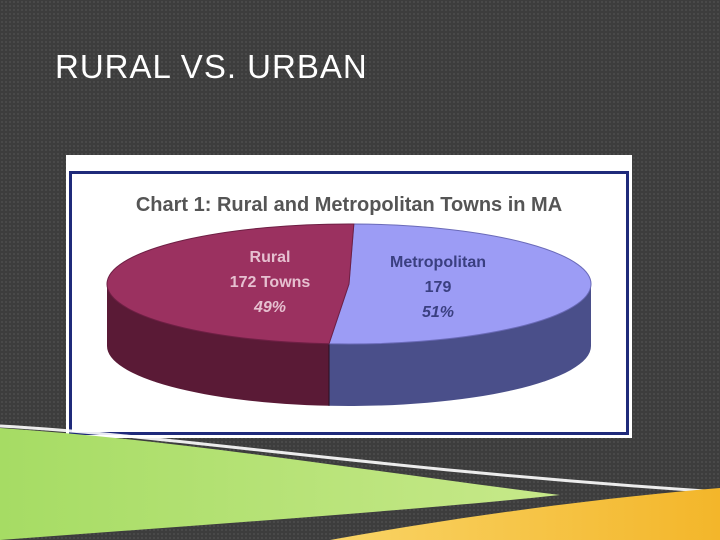  I want to click on metropolitan-percent-label: 51%, so click(438, 312).